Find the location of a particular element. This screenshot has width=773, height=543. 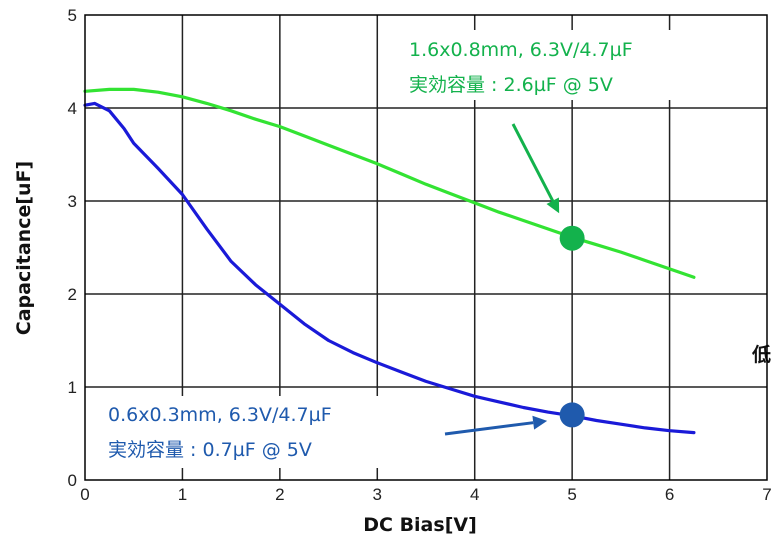

blue-annotation-box is located at coordinates (264, 432).